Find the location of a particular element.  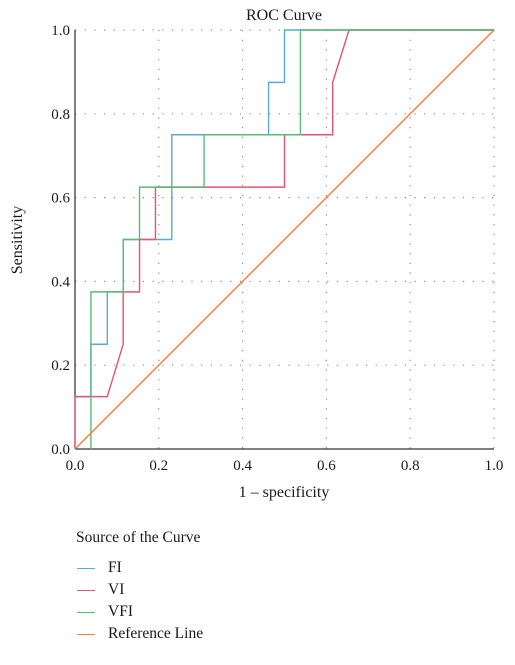

y-tick-label: 1.0 is located at coordinates (60, 31).